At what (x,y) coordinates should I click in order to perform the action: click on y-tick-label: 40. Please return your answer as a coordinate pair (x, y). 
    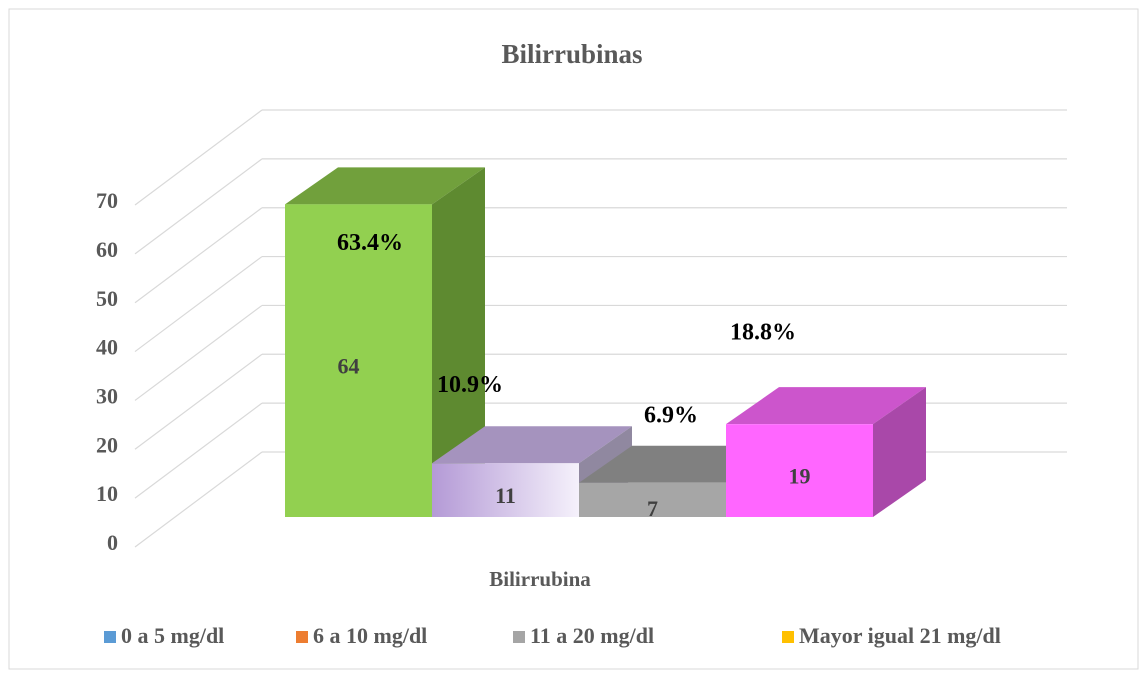
    Looking at the image, I should click on (107, 347).